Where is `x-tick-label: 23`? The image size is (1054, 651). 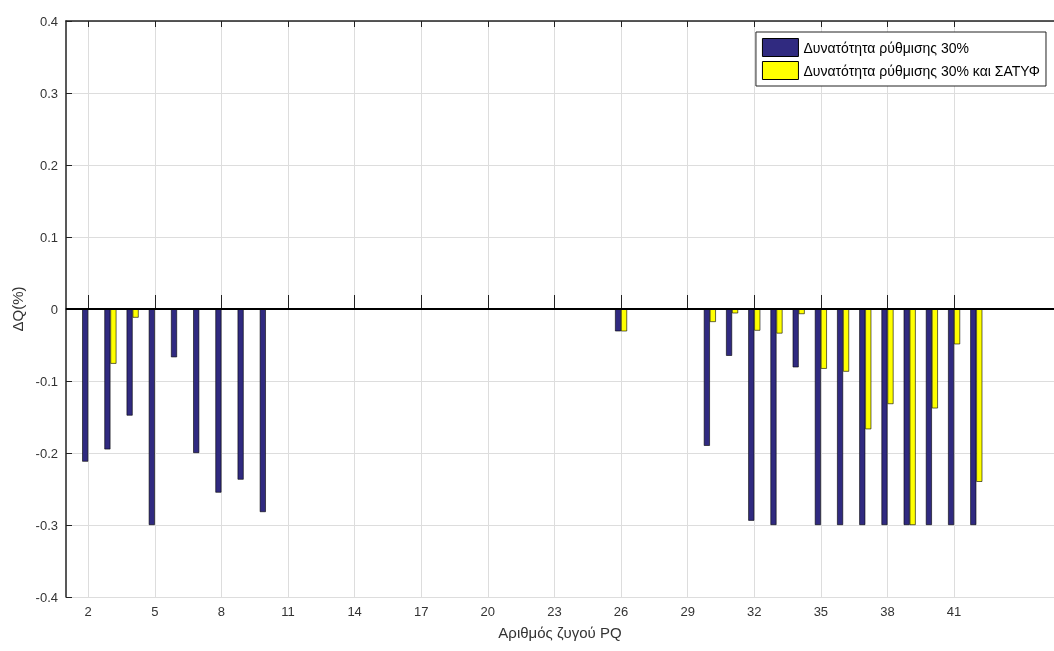 x-tick-label: 23 is located at coordinates (554, 611).